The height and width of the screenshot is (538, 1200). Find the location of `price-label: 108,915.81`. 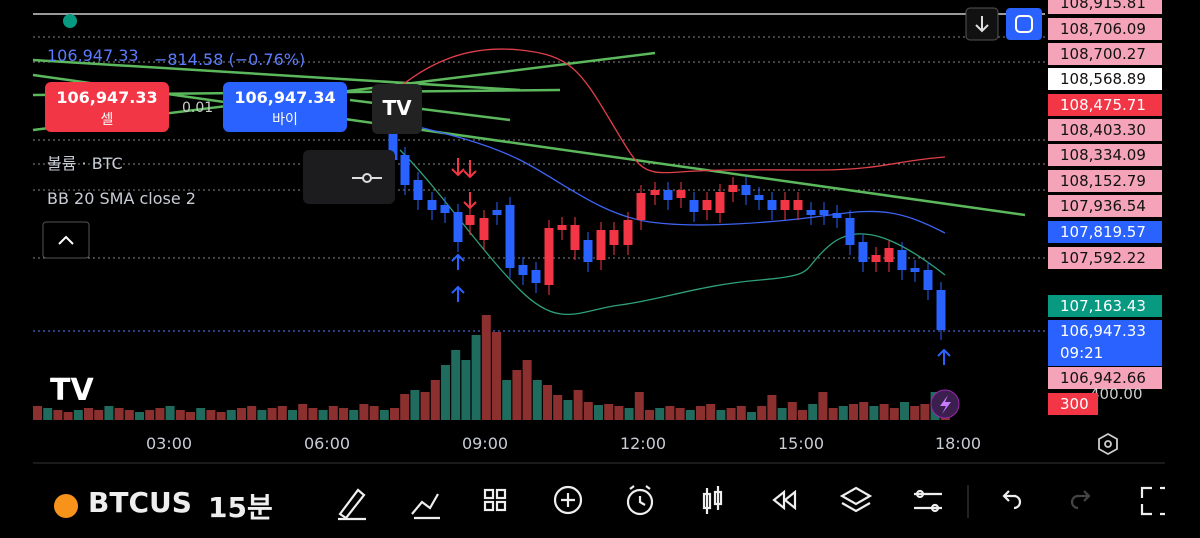

price-label: 108,915.81 is located at coordinates (1105, 7).